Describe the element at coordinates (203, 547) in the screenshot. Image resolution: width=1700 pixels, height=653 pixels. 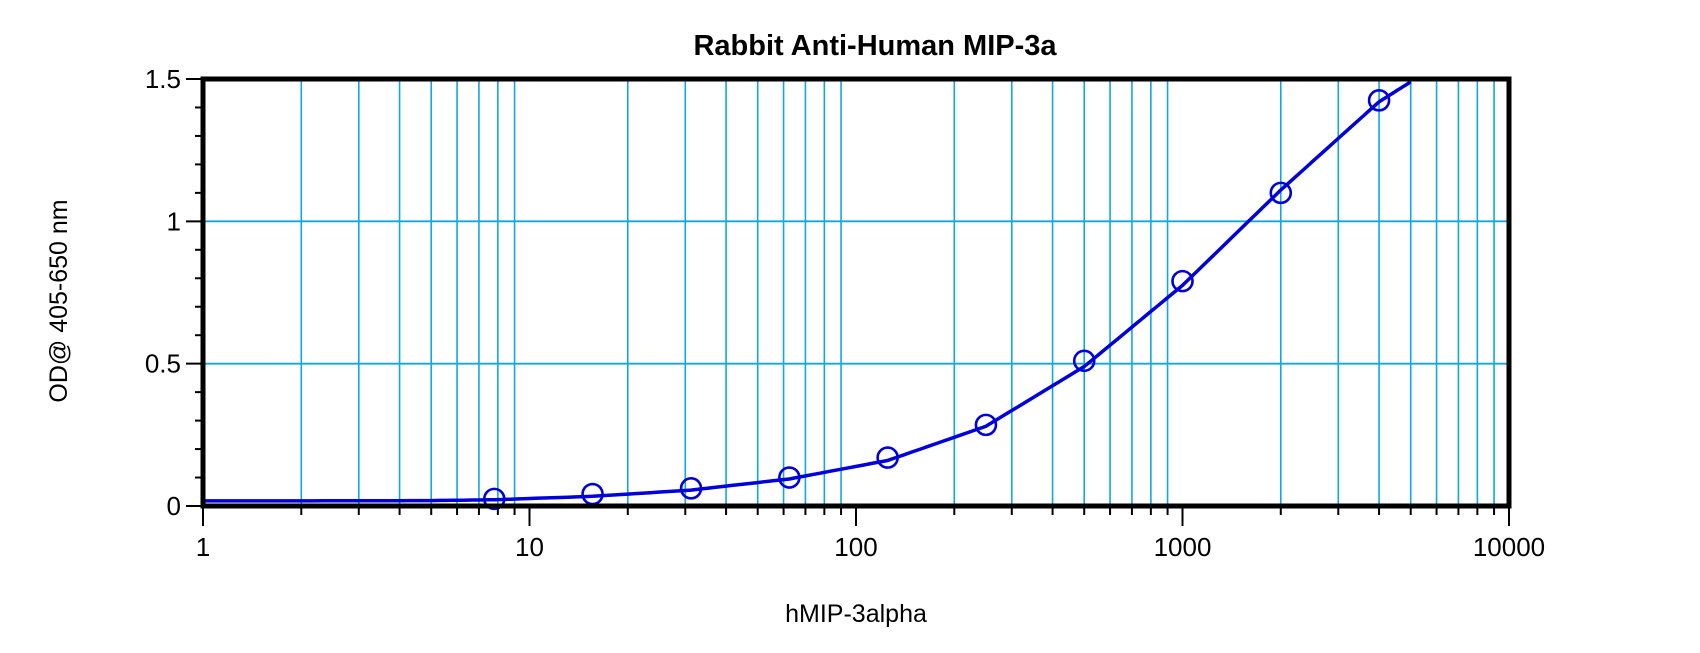
I see `x-tick-label: 1` at that location.